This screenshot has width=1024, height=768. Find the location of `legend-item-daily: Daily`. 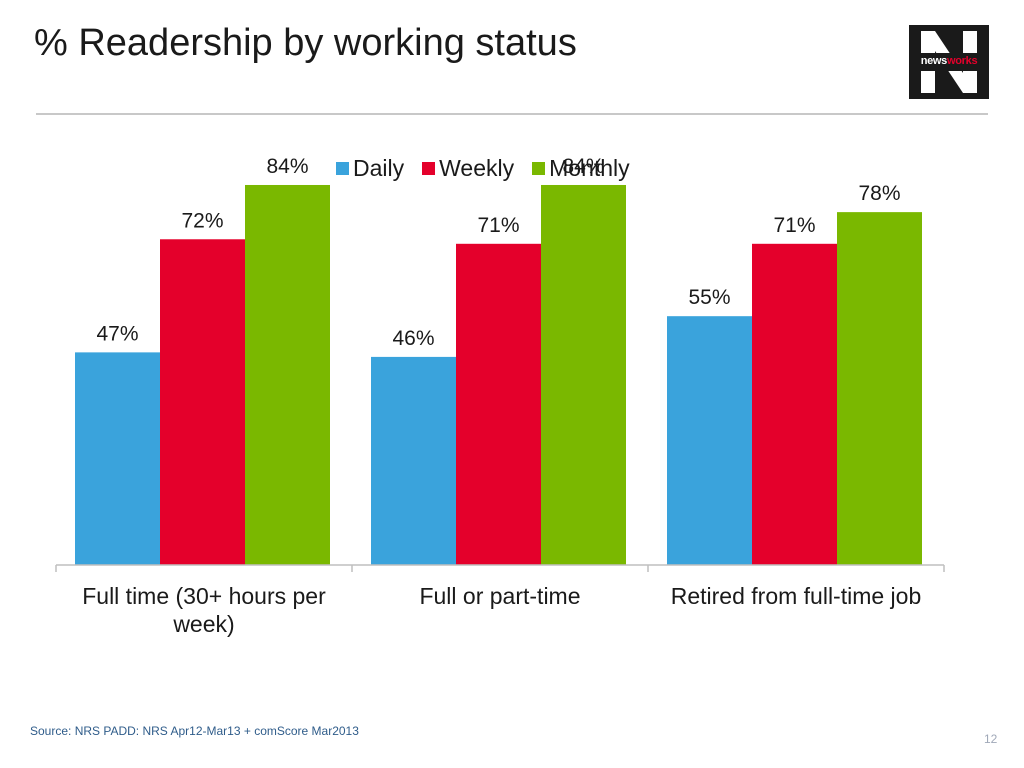

legend-item-daily: Daily is located at coordinates (370, 168).